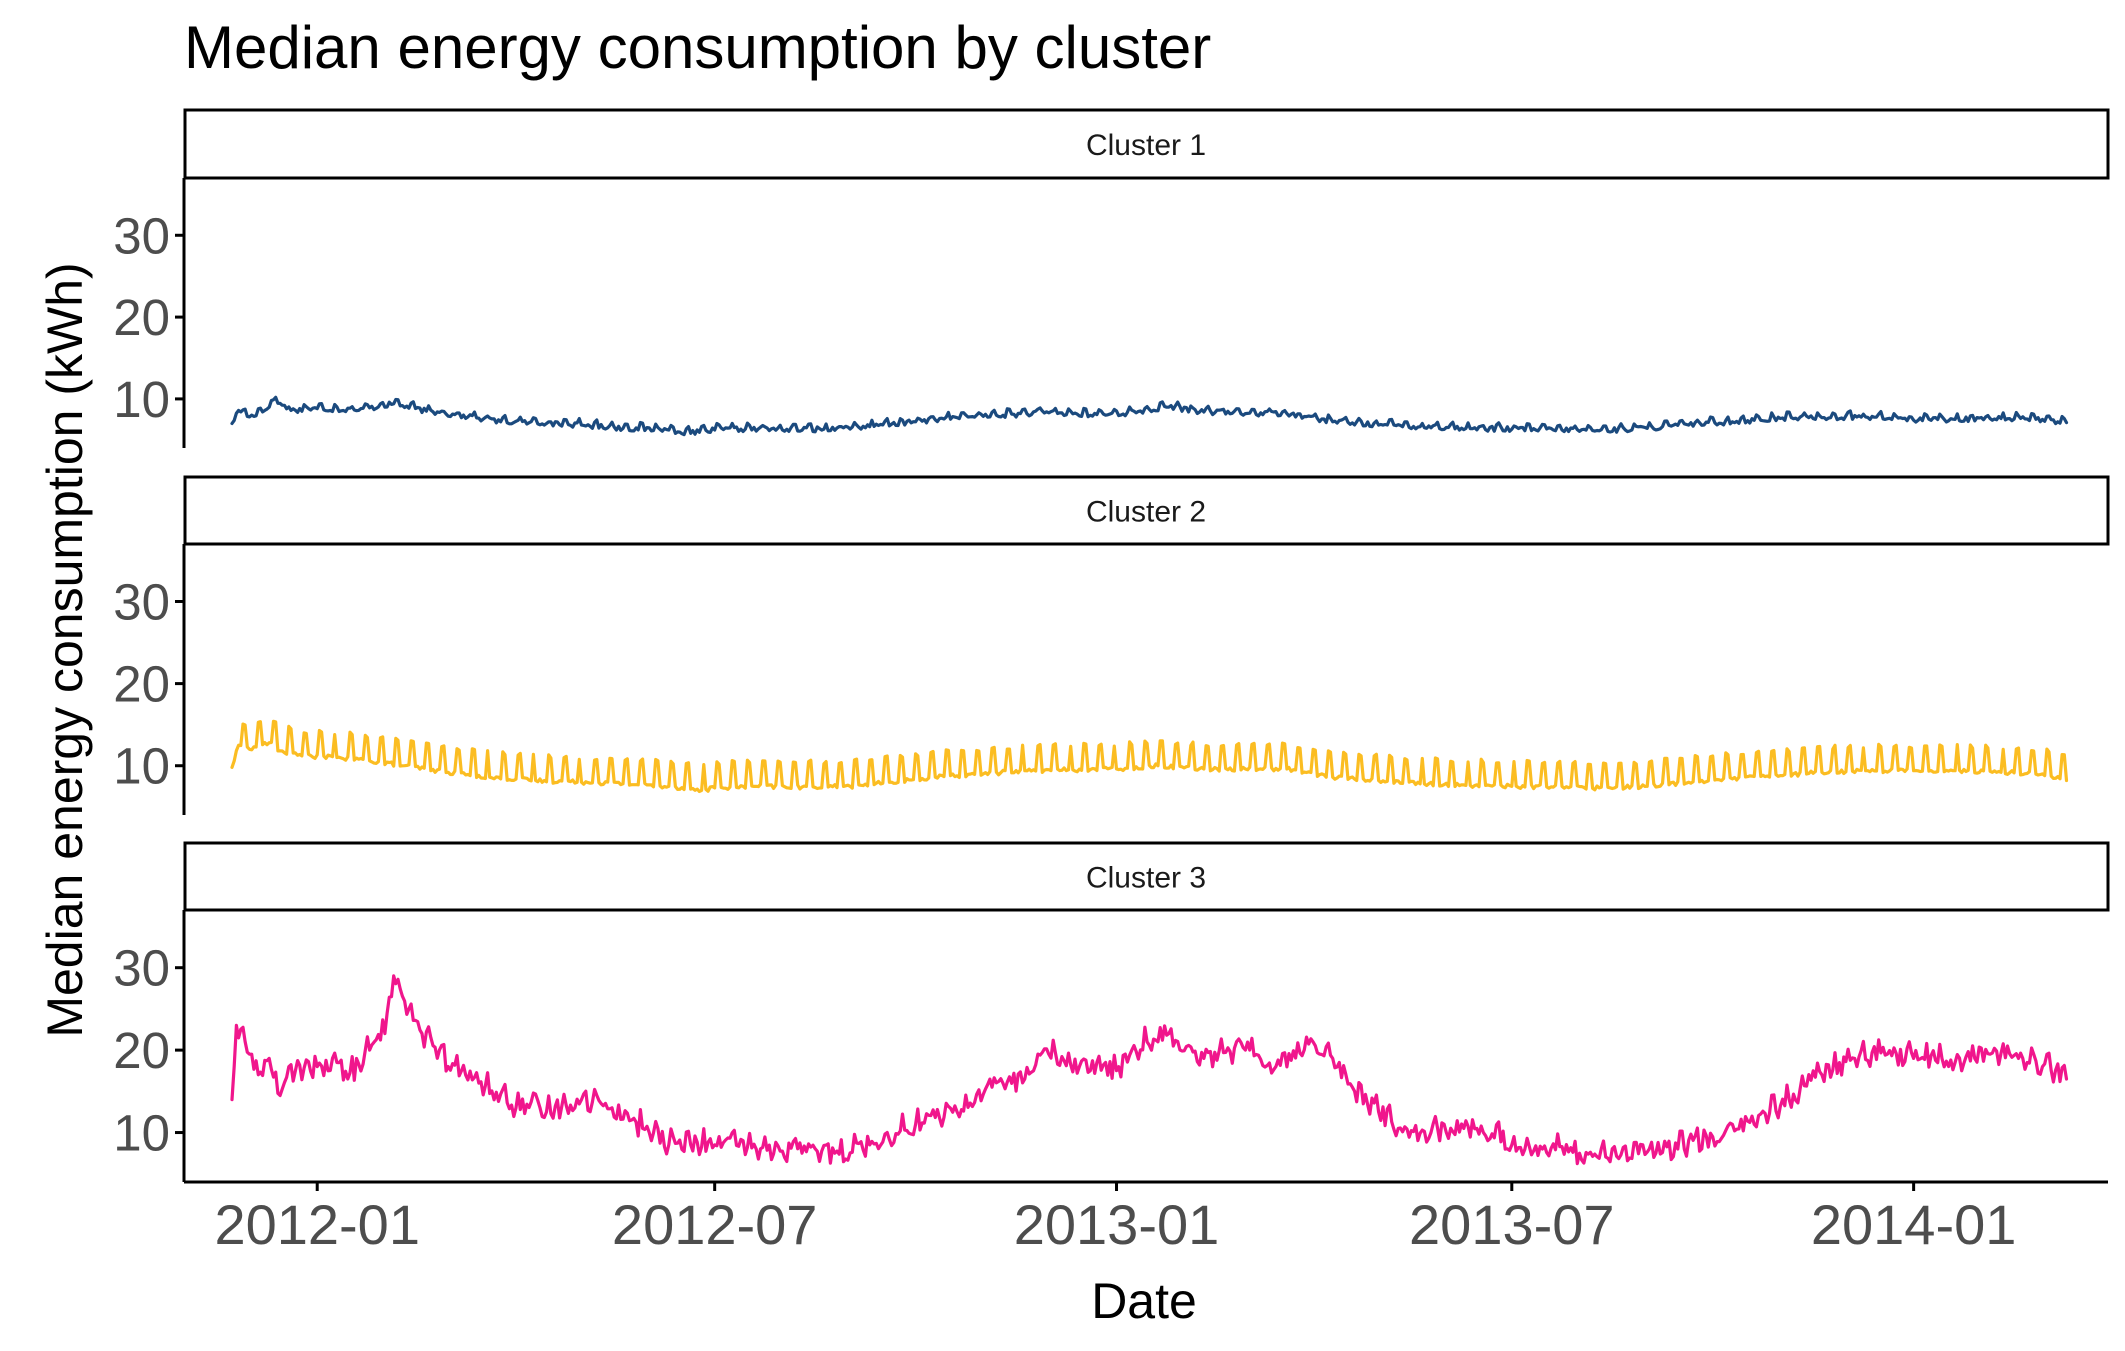 The image size is (2125, 1351). I want to click on x-tick-label: 2013-01, so click(1117, 1224).